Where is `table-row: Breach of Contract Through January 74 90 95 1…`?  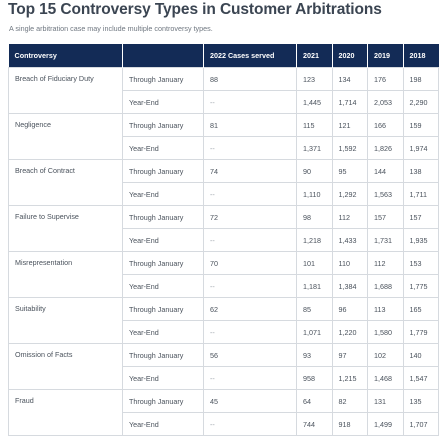 table-row: Breach of Contract Through January 74 90 95 1… is located at coordinates (223, 182).